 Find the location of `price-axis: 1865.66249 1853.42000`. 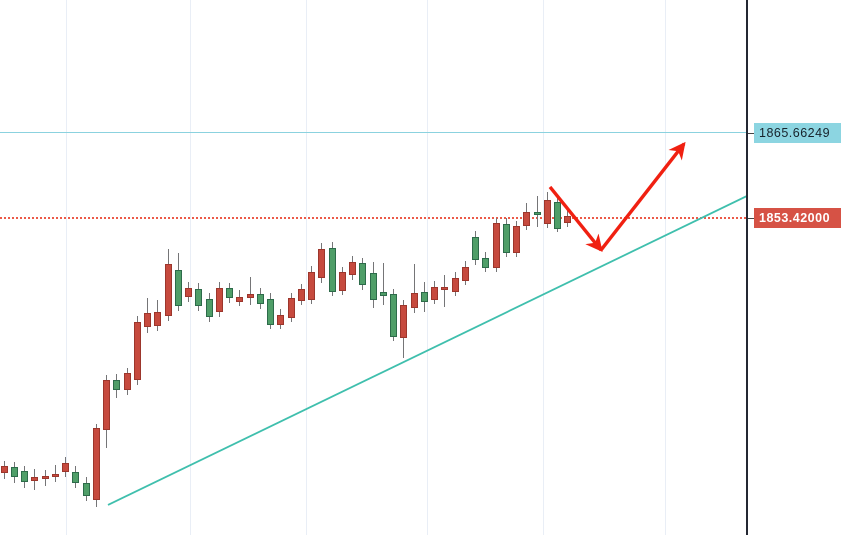

price-axis: 1865.66249 1853.42000 is located at coordinates (794, 267).